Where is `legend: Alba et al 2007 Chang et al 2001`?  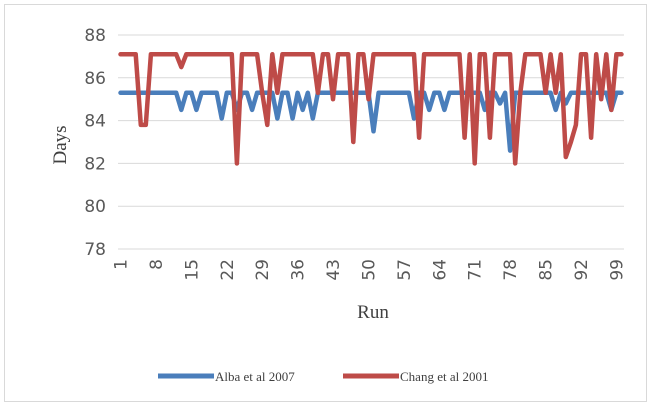
legend: Alba et al 2007 Chang et al 2001 is located at coordinates (323, 376).